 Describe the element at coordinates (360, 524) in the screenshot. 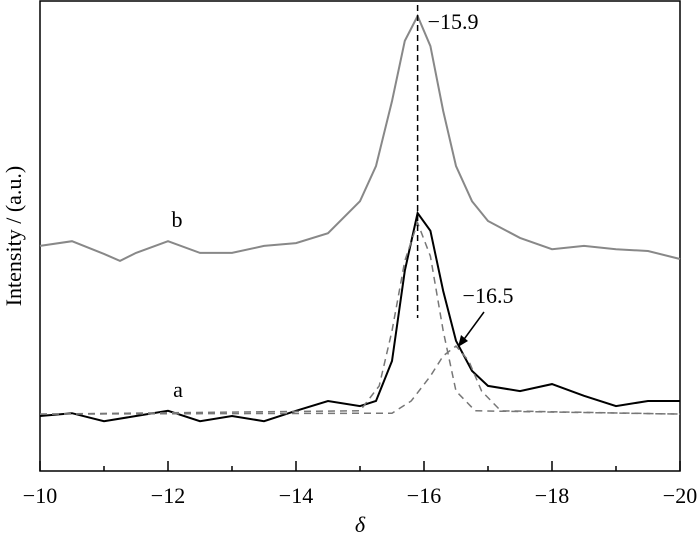

I see `x-axis-label: δ` at that location.